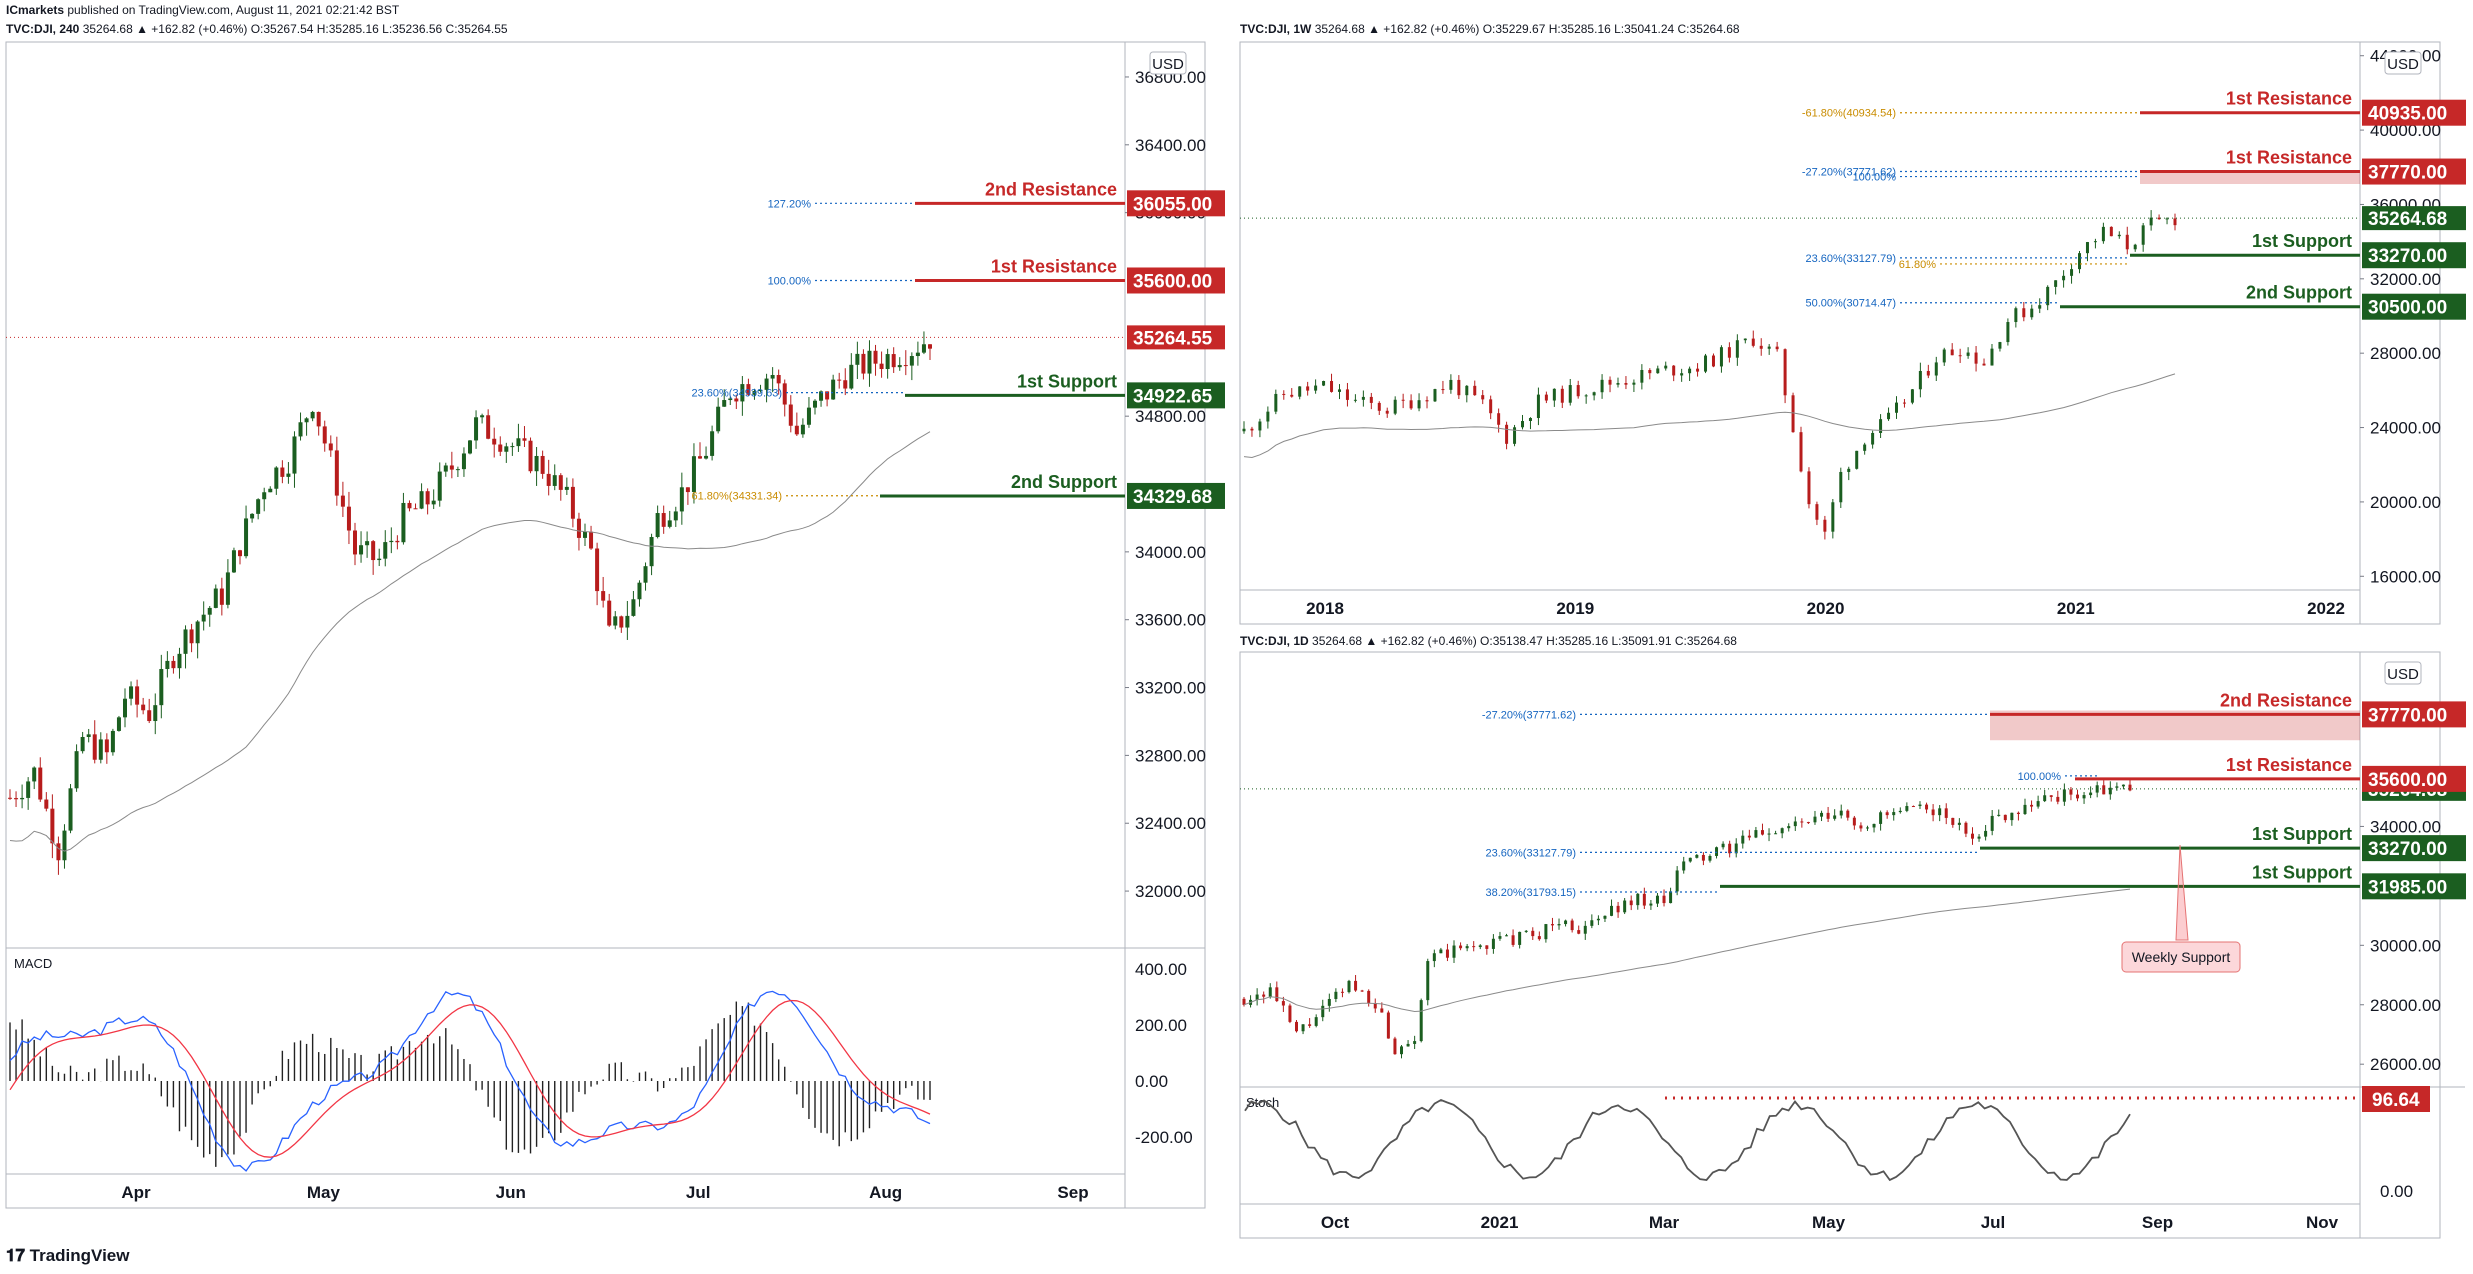  What do you see at coordinates (1172, 497) in the screenshot?
I see `level-value: 34329.68` at bounding box center [1172, 497].